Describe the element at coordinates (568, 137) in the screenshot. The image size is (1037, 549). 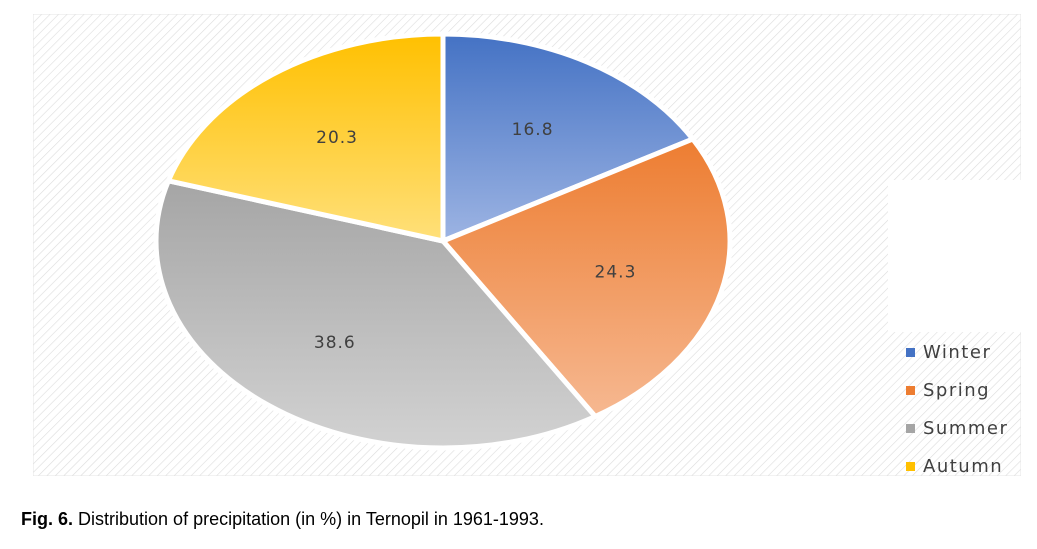
I see `pie-slice-winter` at that location.